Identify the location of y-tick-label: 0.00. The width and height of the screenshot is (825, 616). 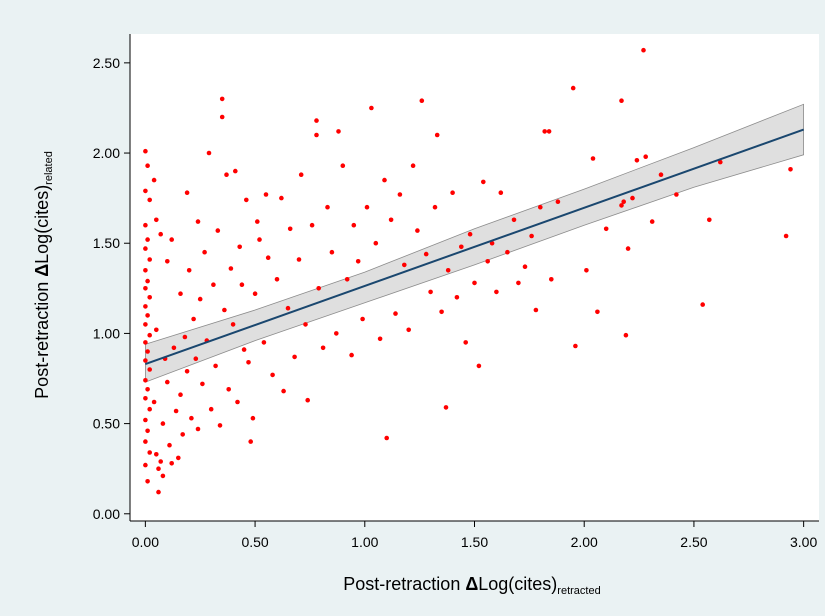
(106, 514).